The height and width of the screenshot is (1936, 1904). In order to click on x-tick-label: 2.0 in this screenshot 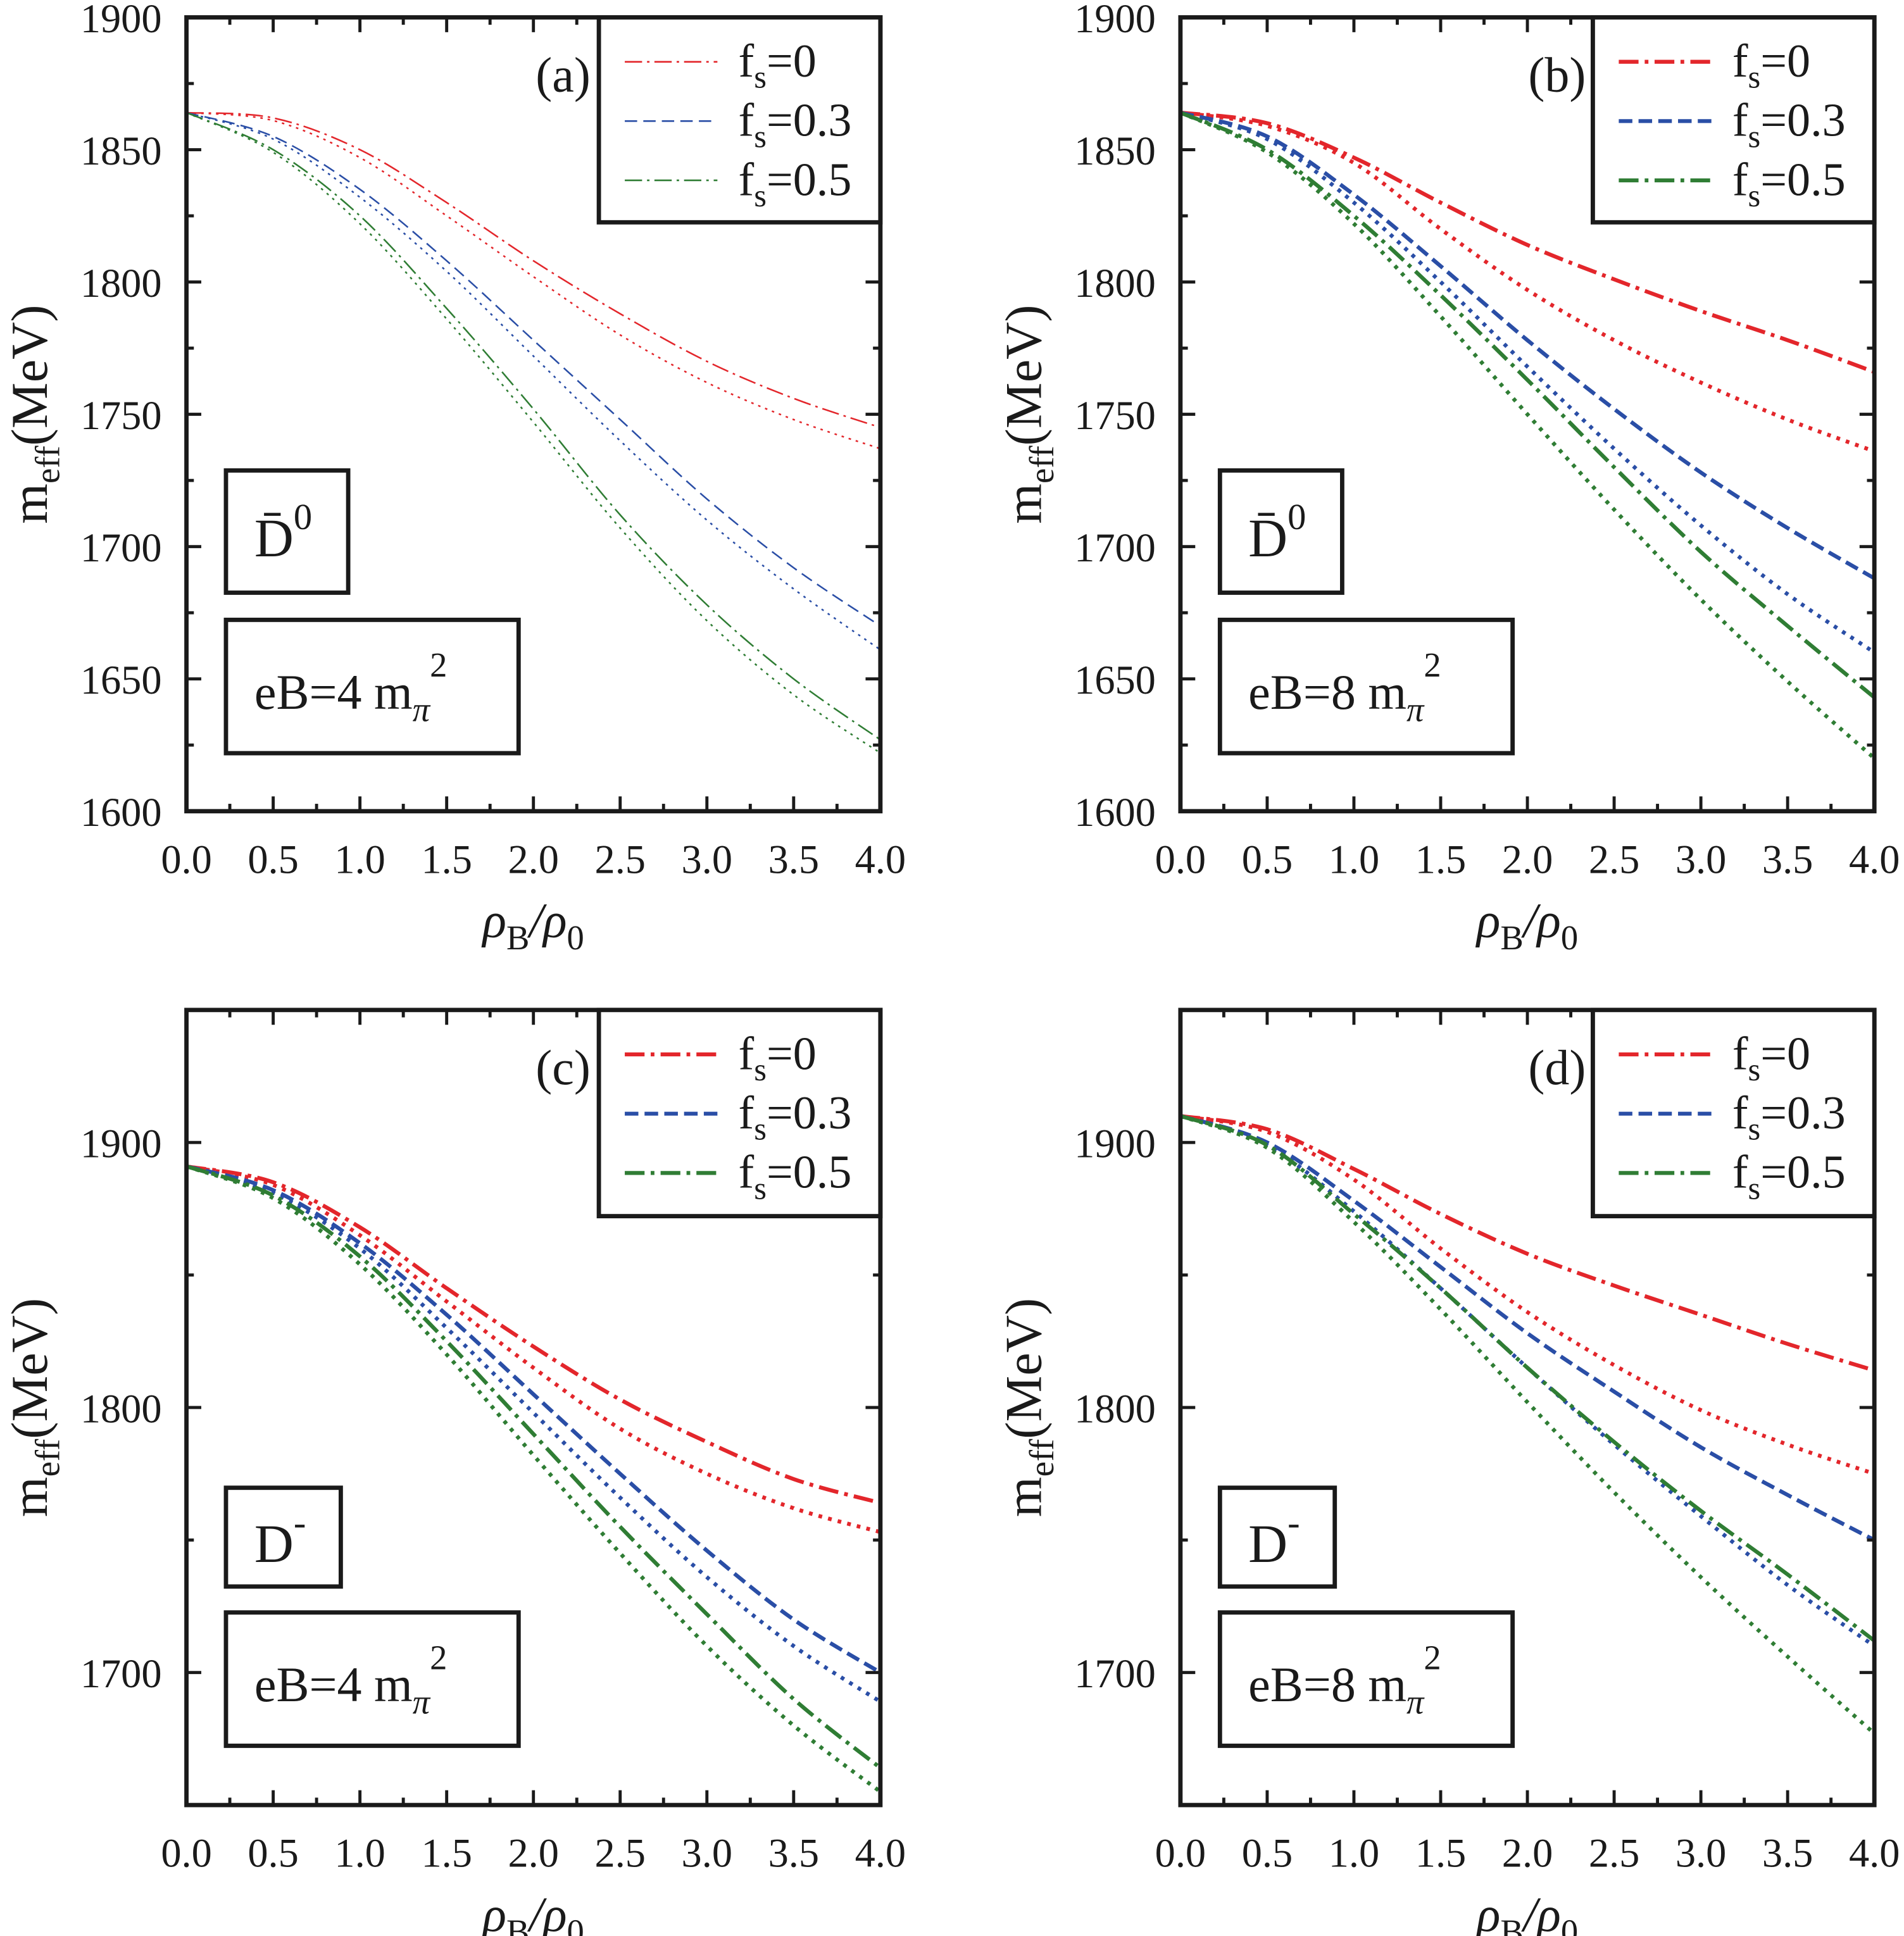, I will do `click(1527, 859)`.